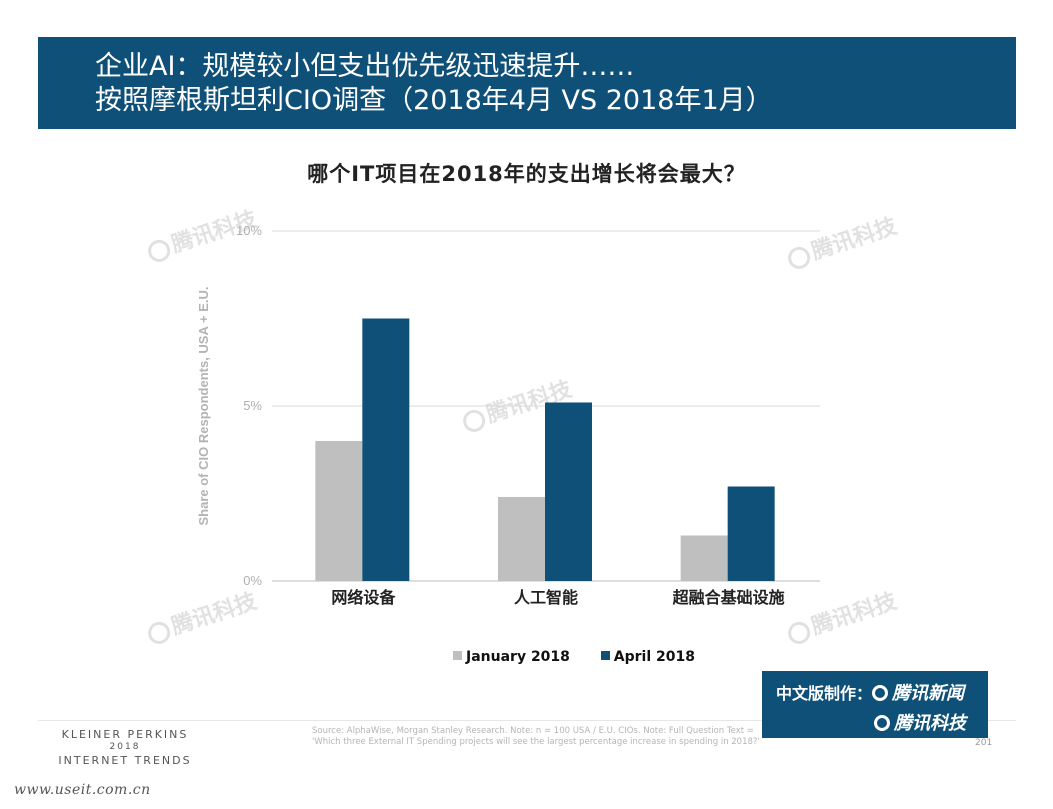 Image resolution: width=1053 pixels, height=809 pixels. What do you see at coordinates (363, 597) in the screenshot?
I see `x-tick-label: 网络设备` at bounding box center [363, 597].